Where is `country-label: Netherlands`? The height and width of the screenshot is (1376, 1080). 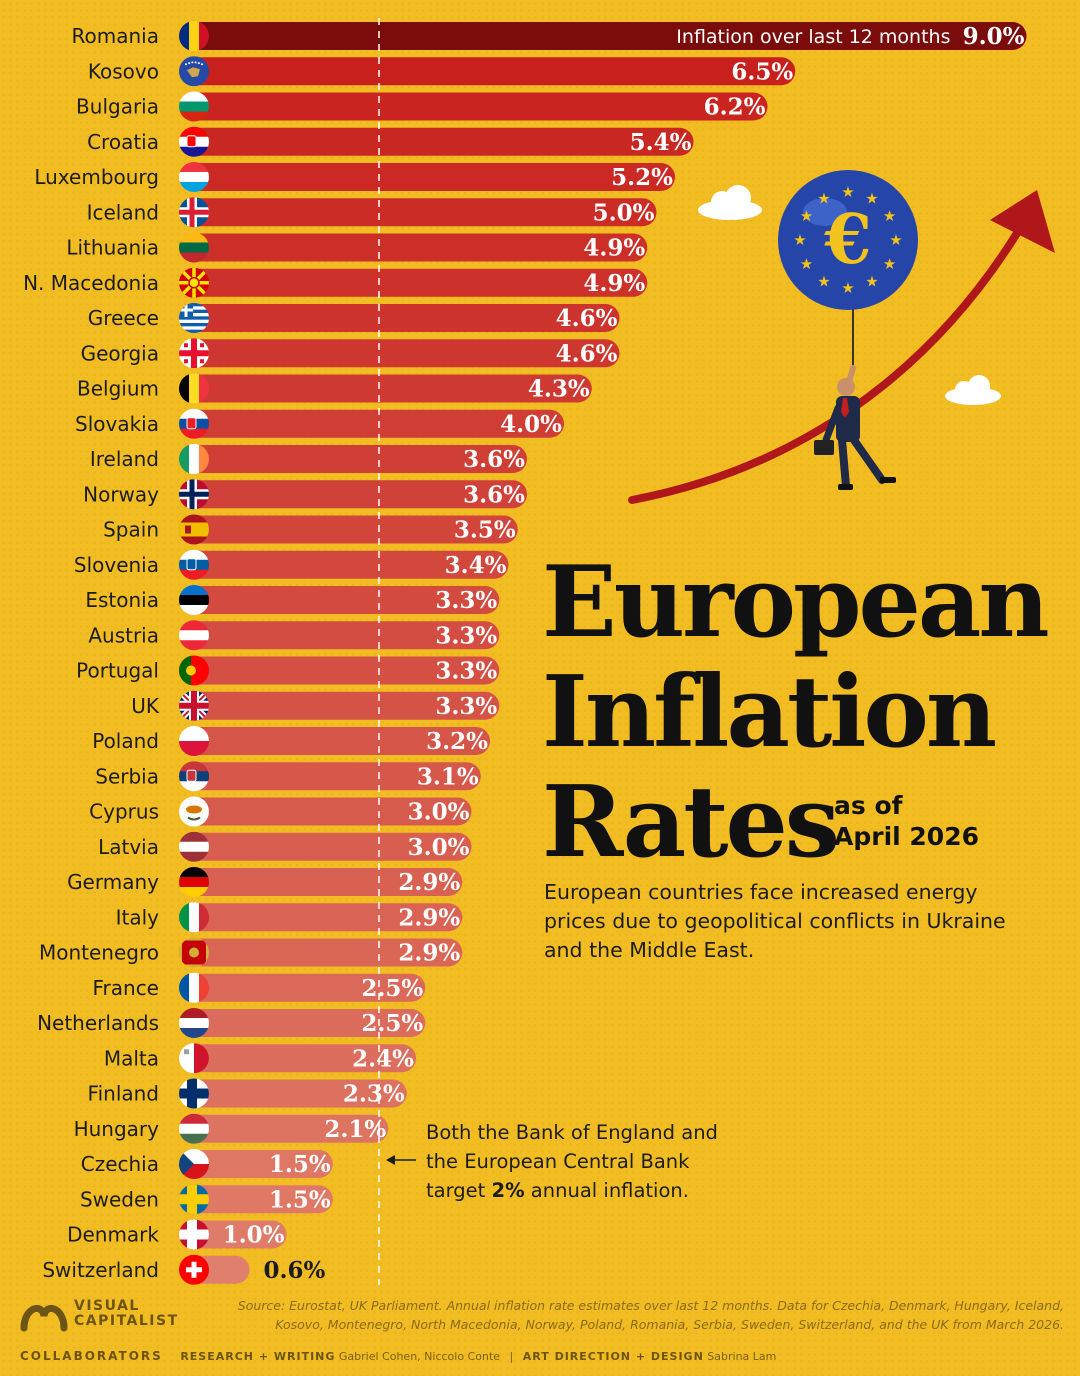 country-label: Netherlands is located at coordinates (98, 1023).